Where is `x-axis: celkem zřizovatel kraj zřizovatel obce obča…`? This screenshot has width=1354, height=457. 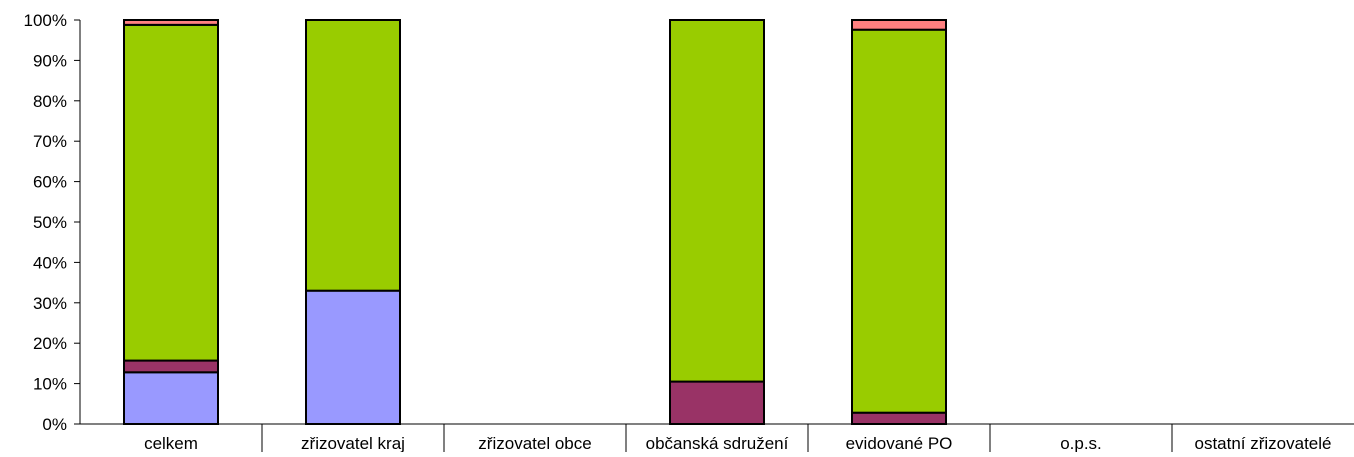
x-axis: celkem zřizovatel kraj zřizovatel obce obča… is located at coordinates (717, 438).